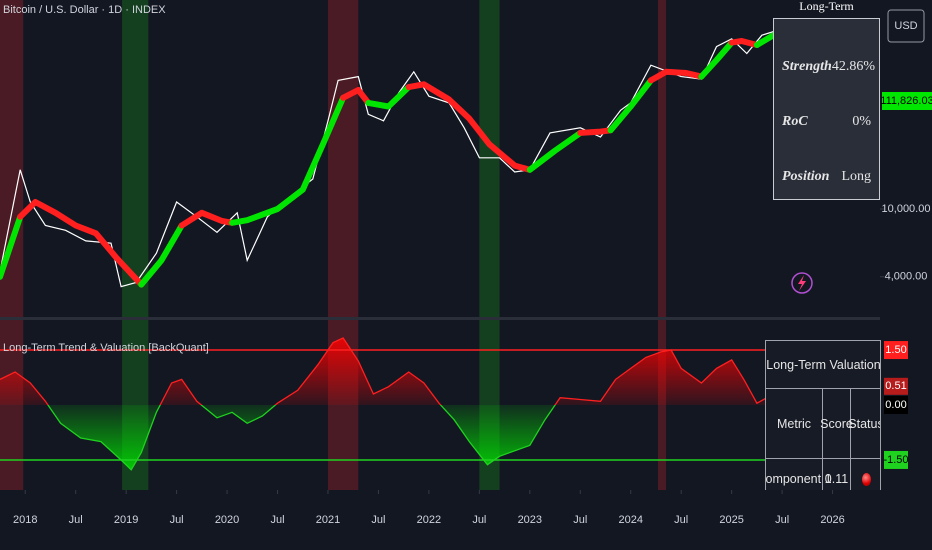 This screenshot has height=550, width=932. I want to click on osc-line-below, so click(301, 438).